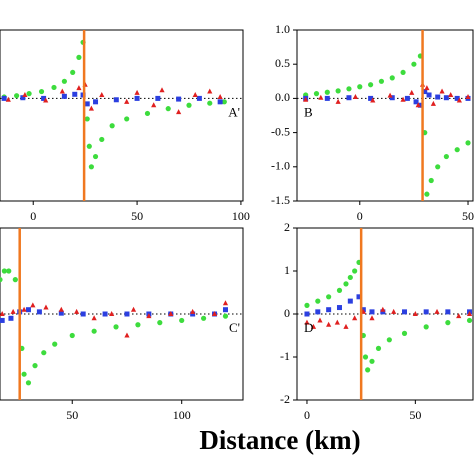  I want to click on y-tick-label: 1.0, so click(282, 29).